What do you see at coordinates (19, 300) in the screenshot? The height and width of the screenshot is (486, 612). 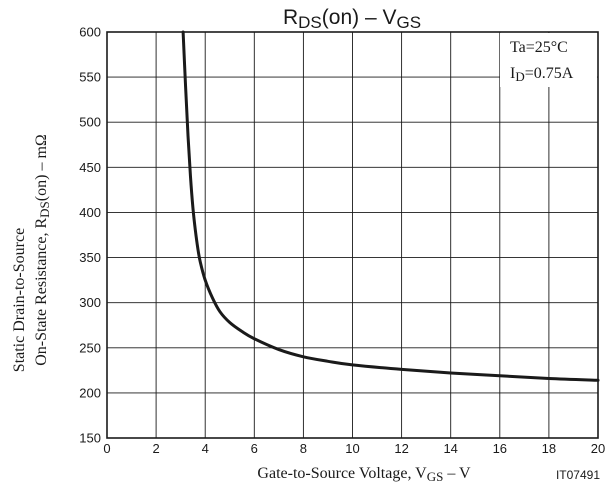 I see `y-axis-label-line1: Static Drain-to-Source` at bounding box center [19, 300].